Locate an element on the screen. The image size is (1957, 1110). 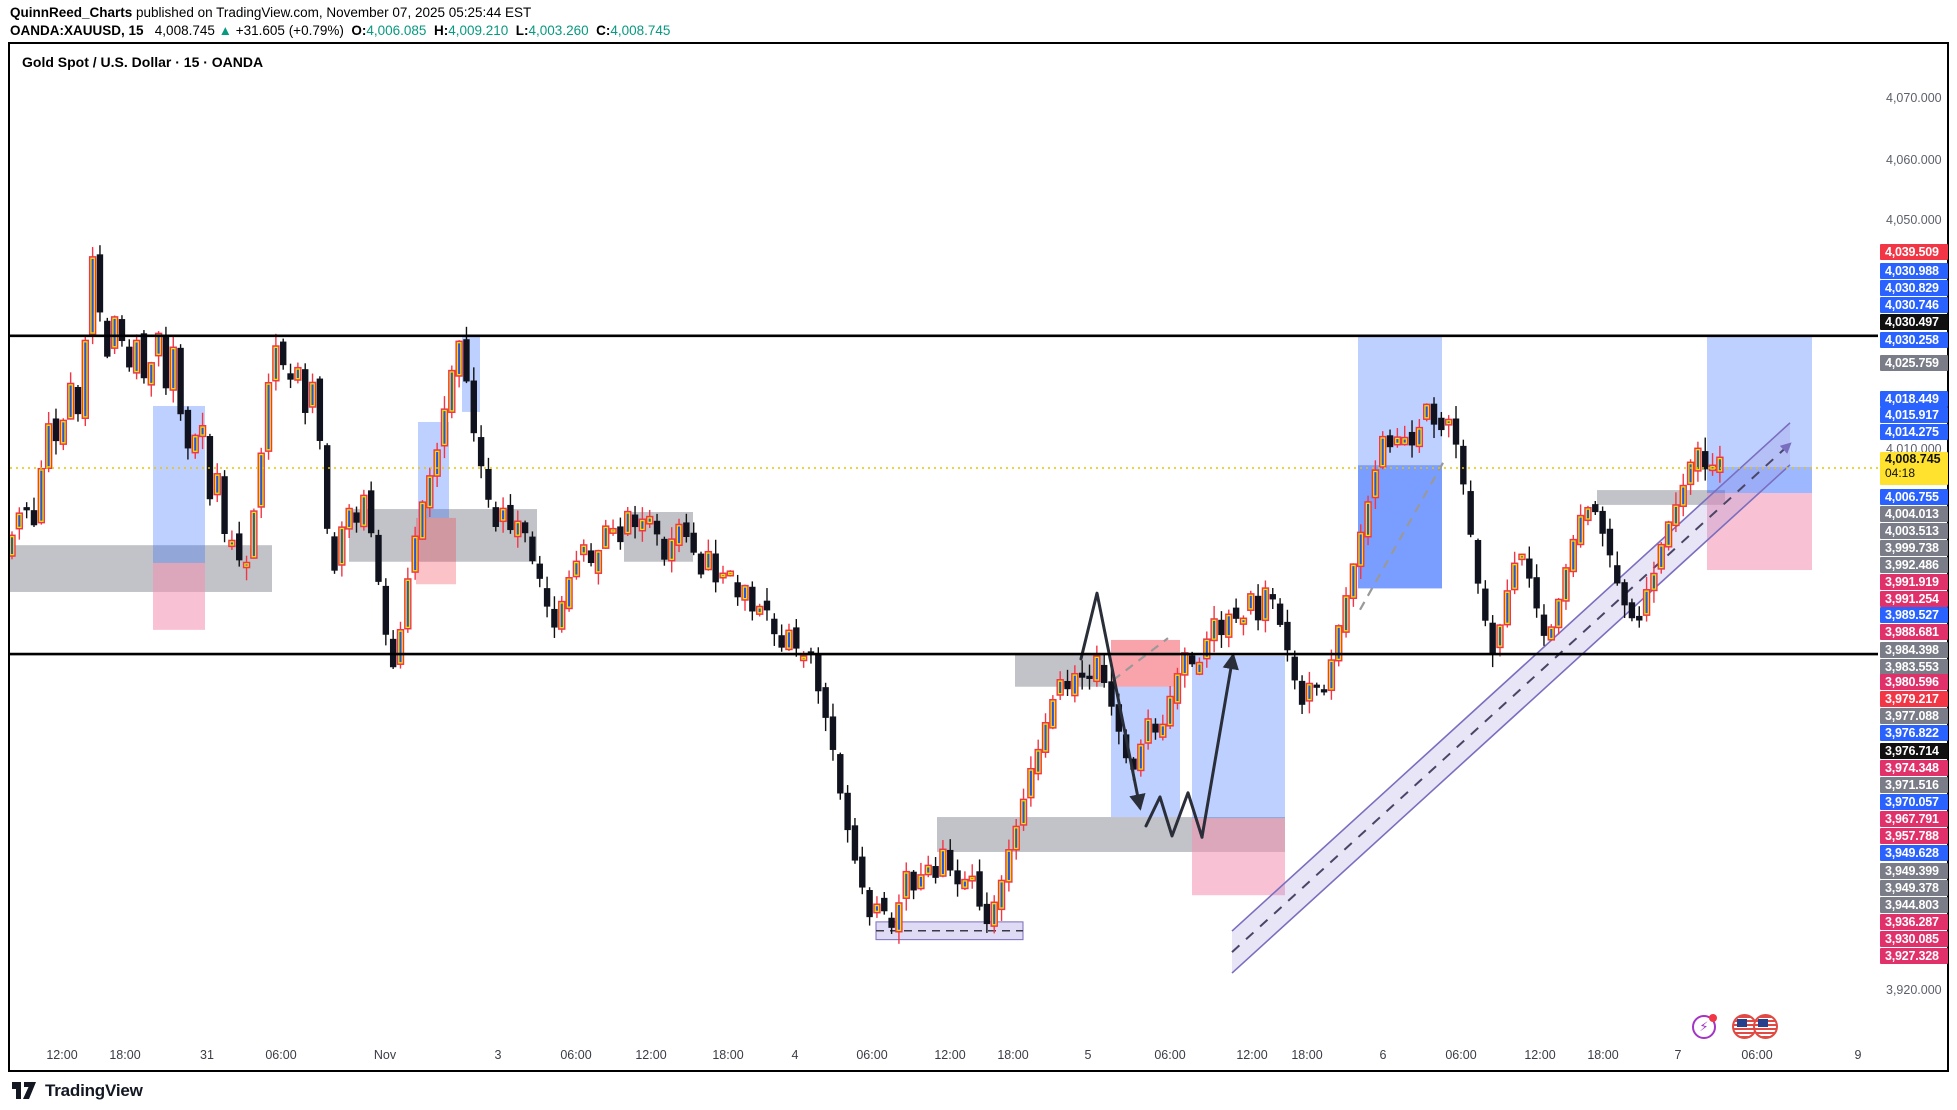
price-badge-gray: 3,992.486 is located at coordinates (1914, 565).